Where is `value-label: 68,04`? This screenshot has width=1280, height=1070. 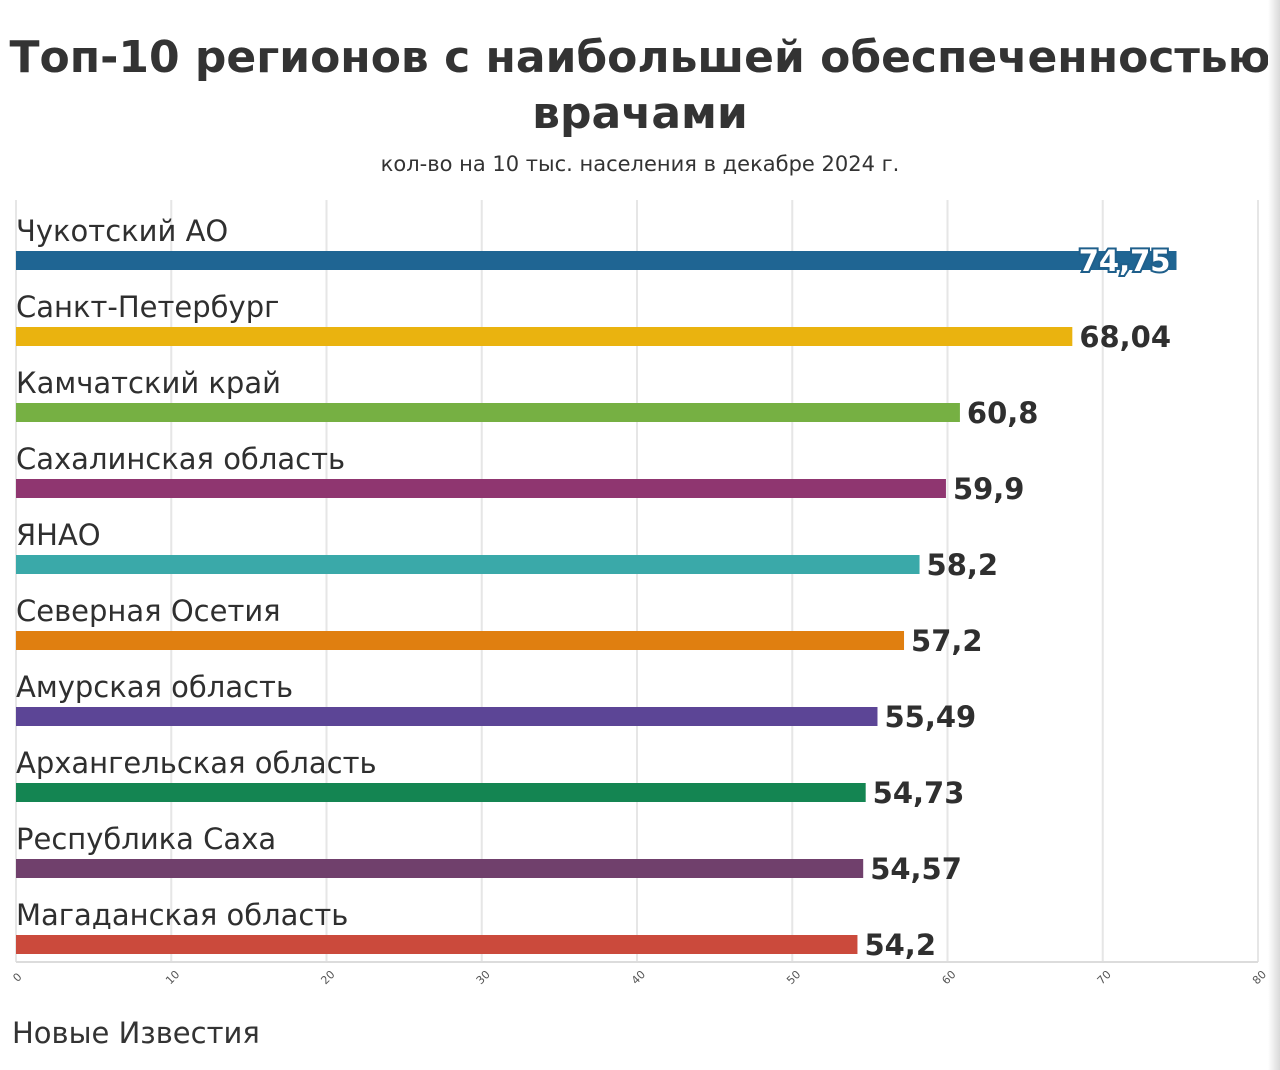
value-label: 68,04 is located at coordinates (1125, 337).